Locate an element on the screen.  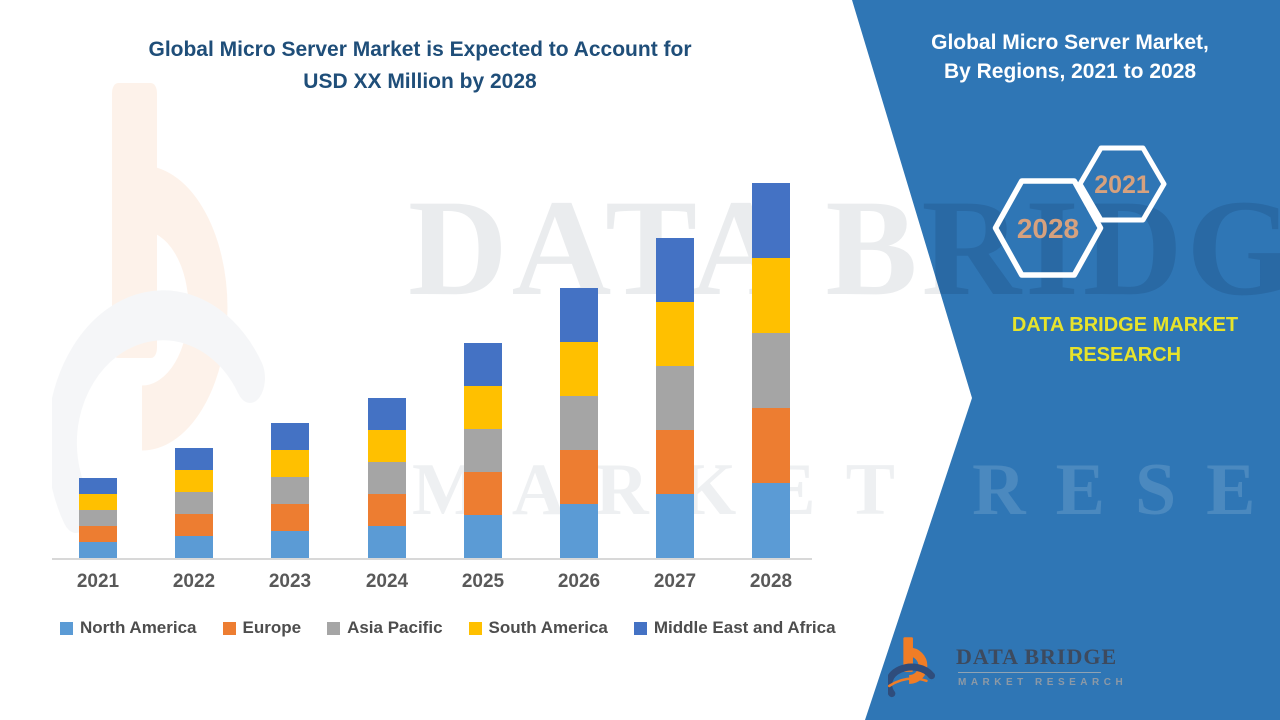
legend-item-north-america: North America is located at coordinates (128, 628).